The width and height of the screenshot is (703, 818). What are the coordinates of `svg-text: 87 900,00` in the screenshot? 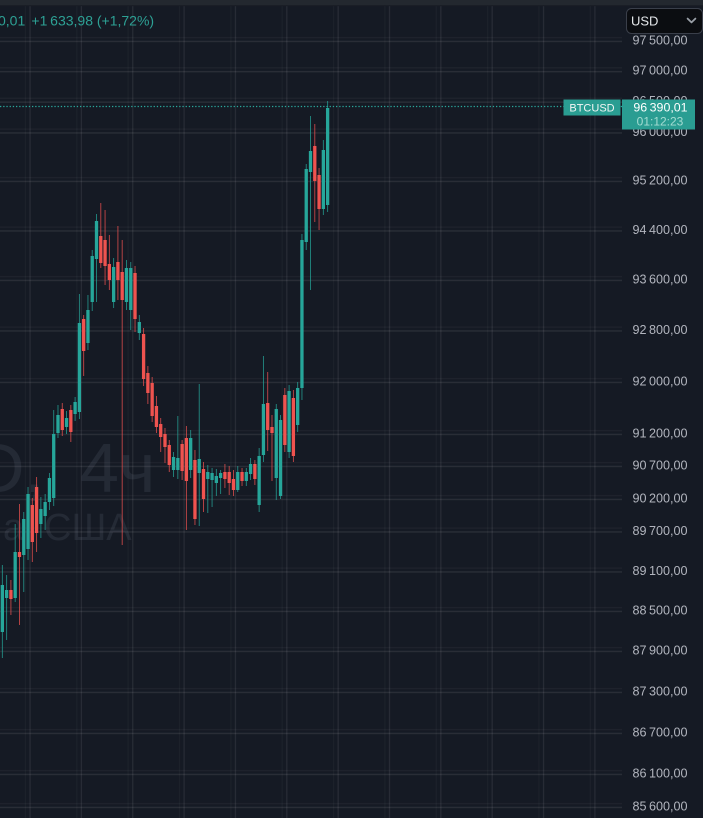 It's located at (659, 650).